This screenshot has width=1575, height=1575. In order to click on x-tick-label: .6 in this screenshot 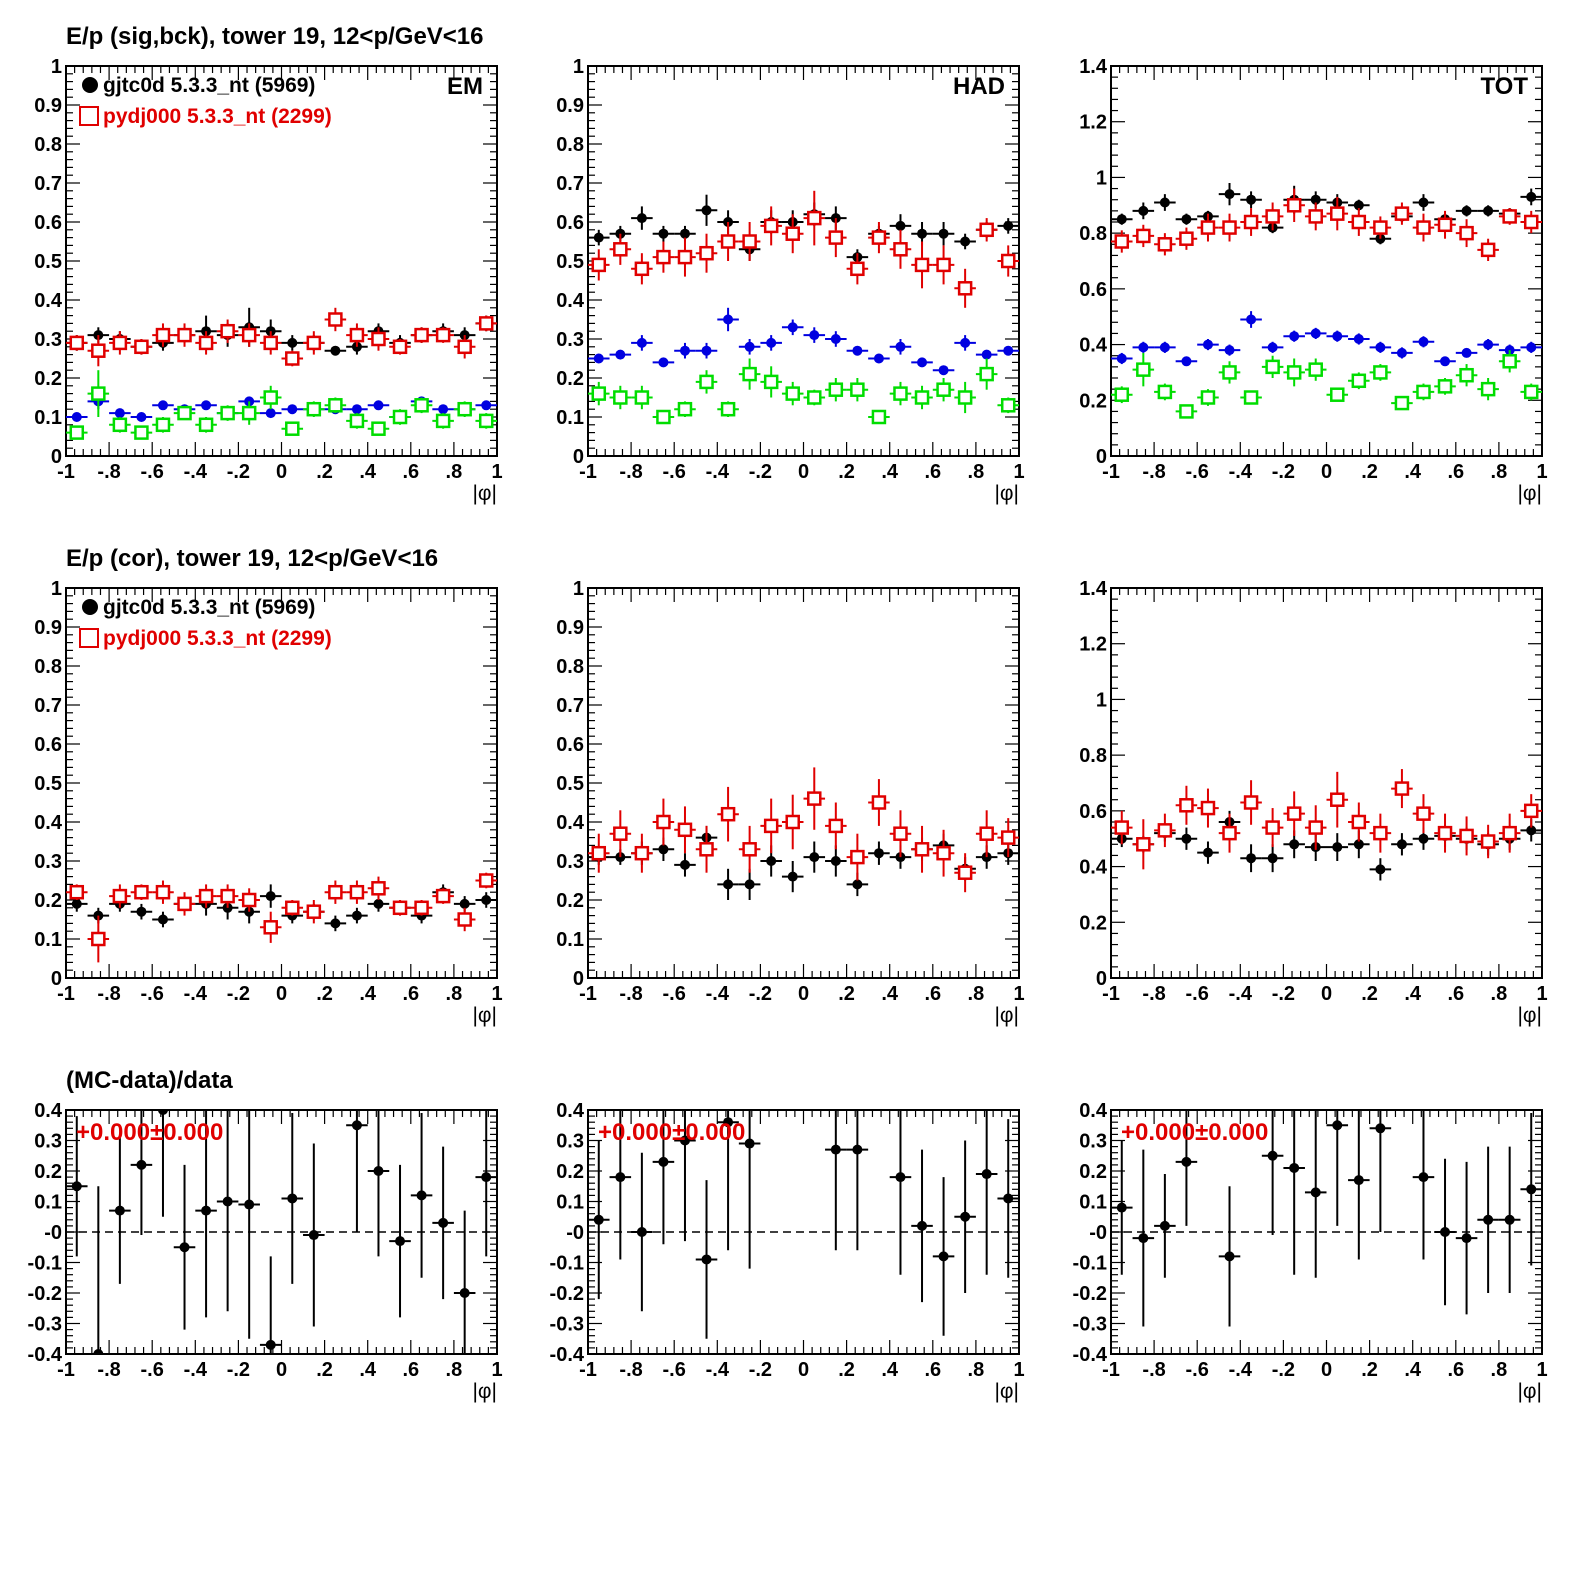, I will do `click(1455, 472)`.